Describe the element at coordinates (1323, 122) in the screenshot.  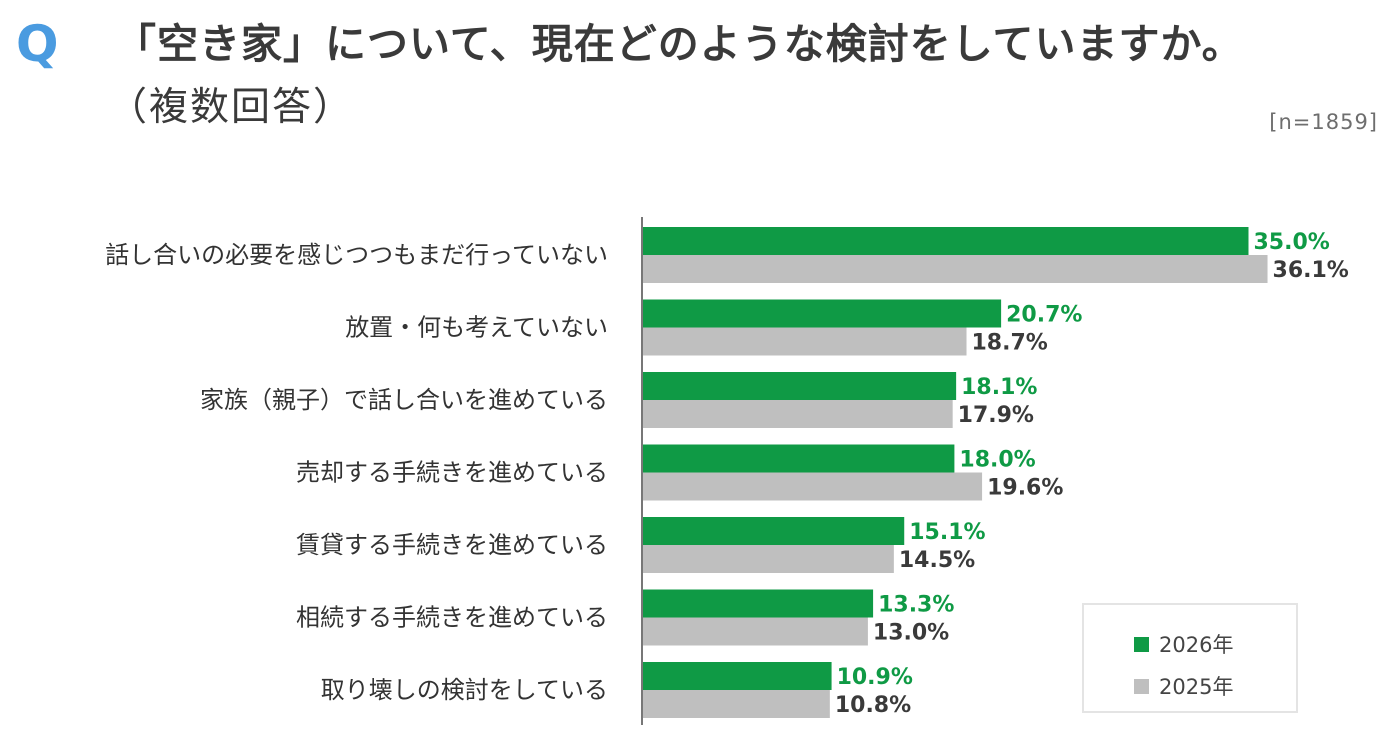
I see `sample-size-label: [n=1859]` at that location.